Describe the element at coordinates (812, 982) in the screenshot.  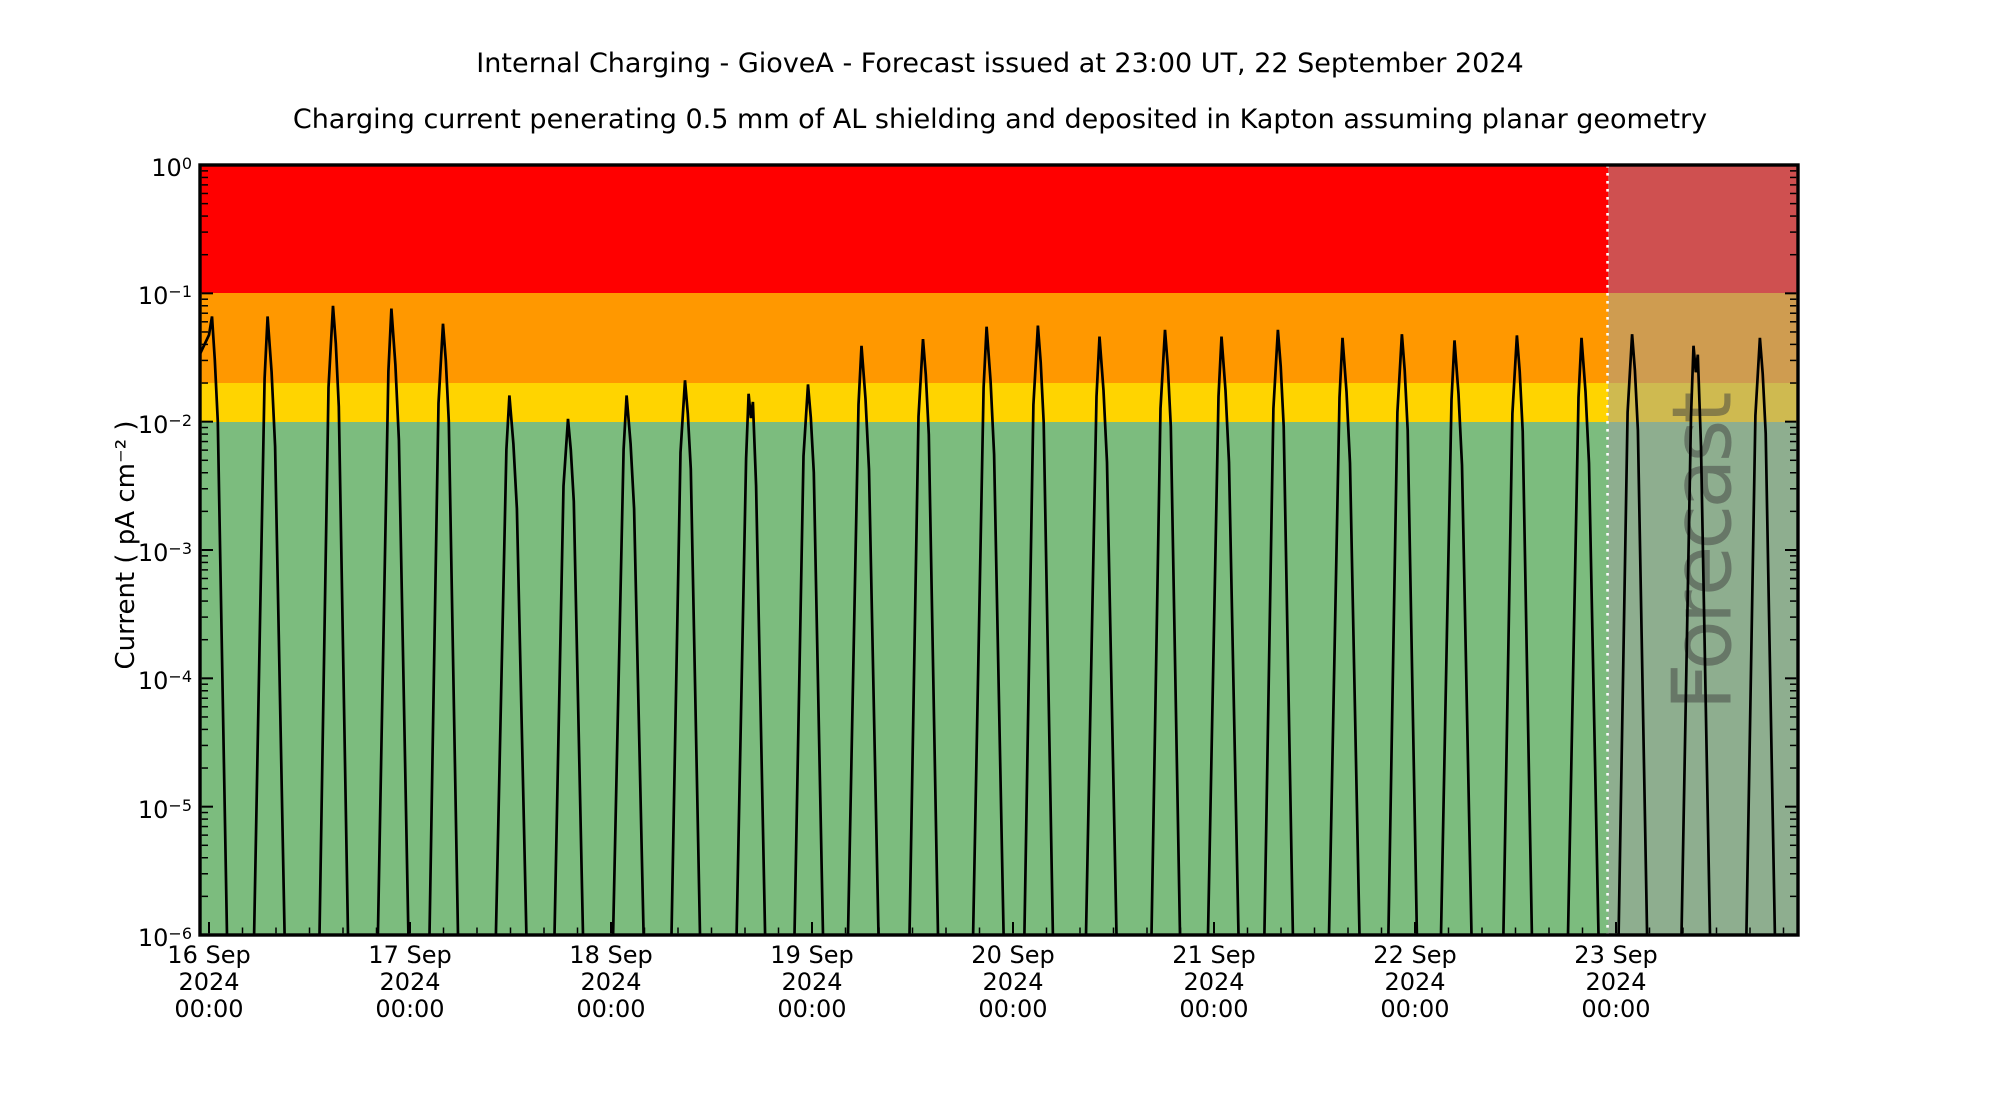
I see `x-tick-label-19-sep: 19 Sep 2024 00:00` at that location.